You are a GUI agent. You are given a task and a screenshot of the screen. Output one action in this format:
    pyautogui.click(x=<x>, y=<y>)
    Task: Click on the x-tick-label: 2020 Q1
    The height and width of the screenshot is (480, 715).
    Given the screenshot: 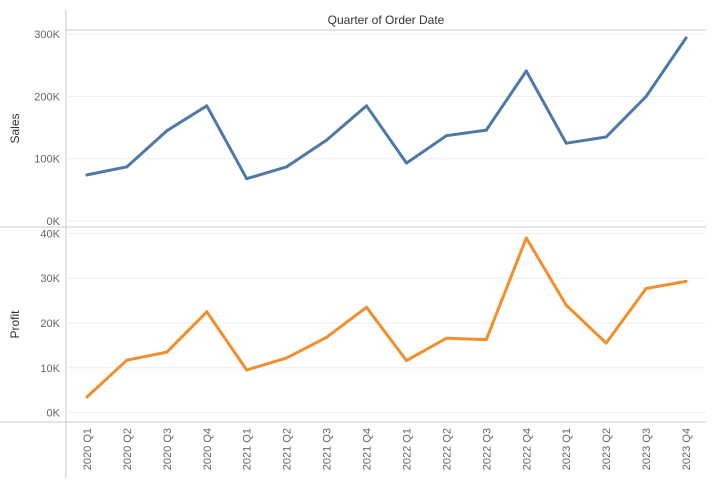 What is the action you would take?
    pyautogui.click(x=88, y=449)
    